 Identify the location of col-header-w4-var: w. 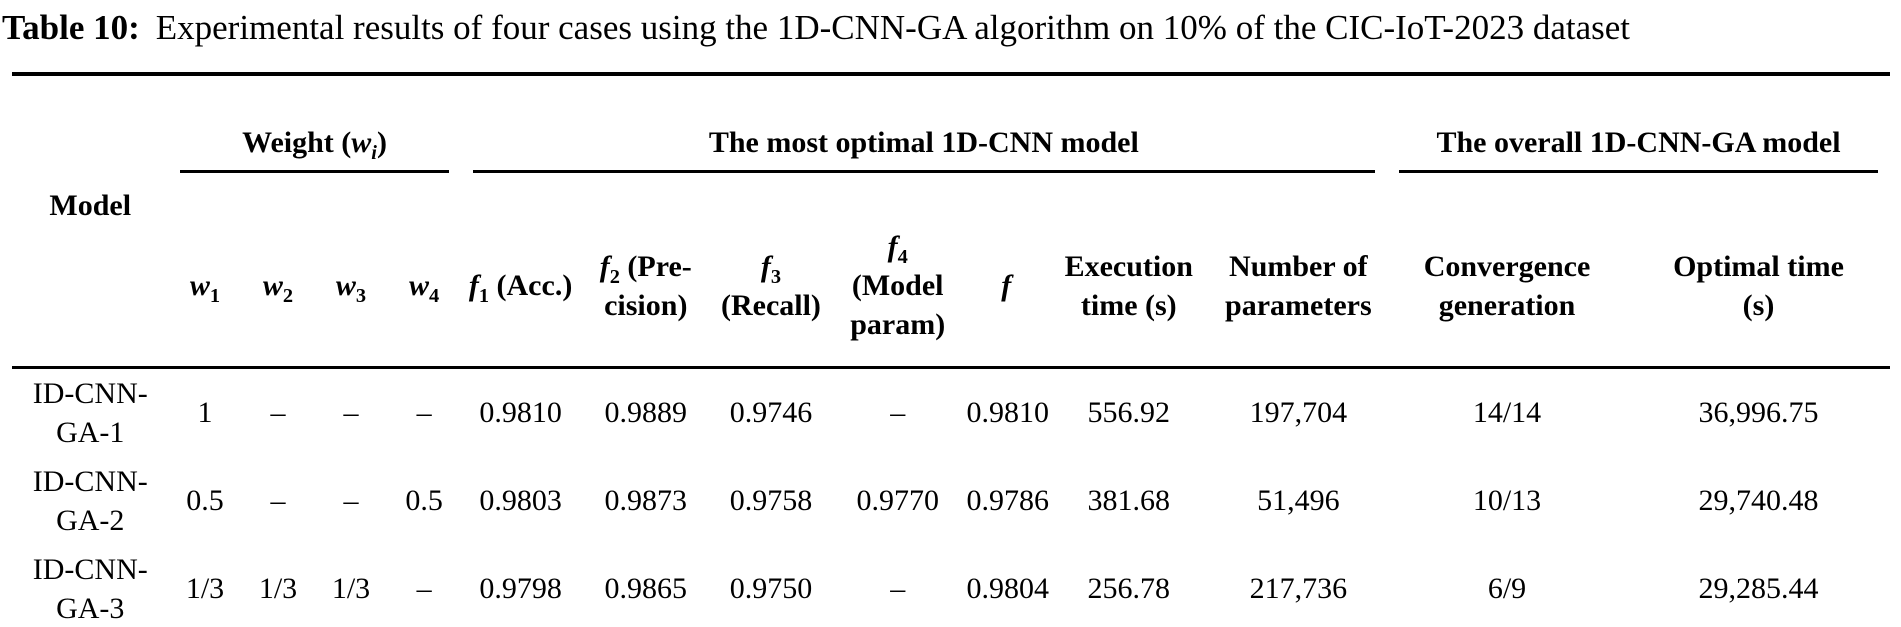
(418, 286).